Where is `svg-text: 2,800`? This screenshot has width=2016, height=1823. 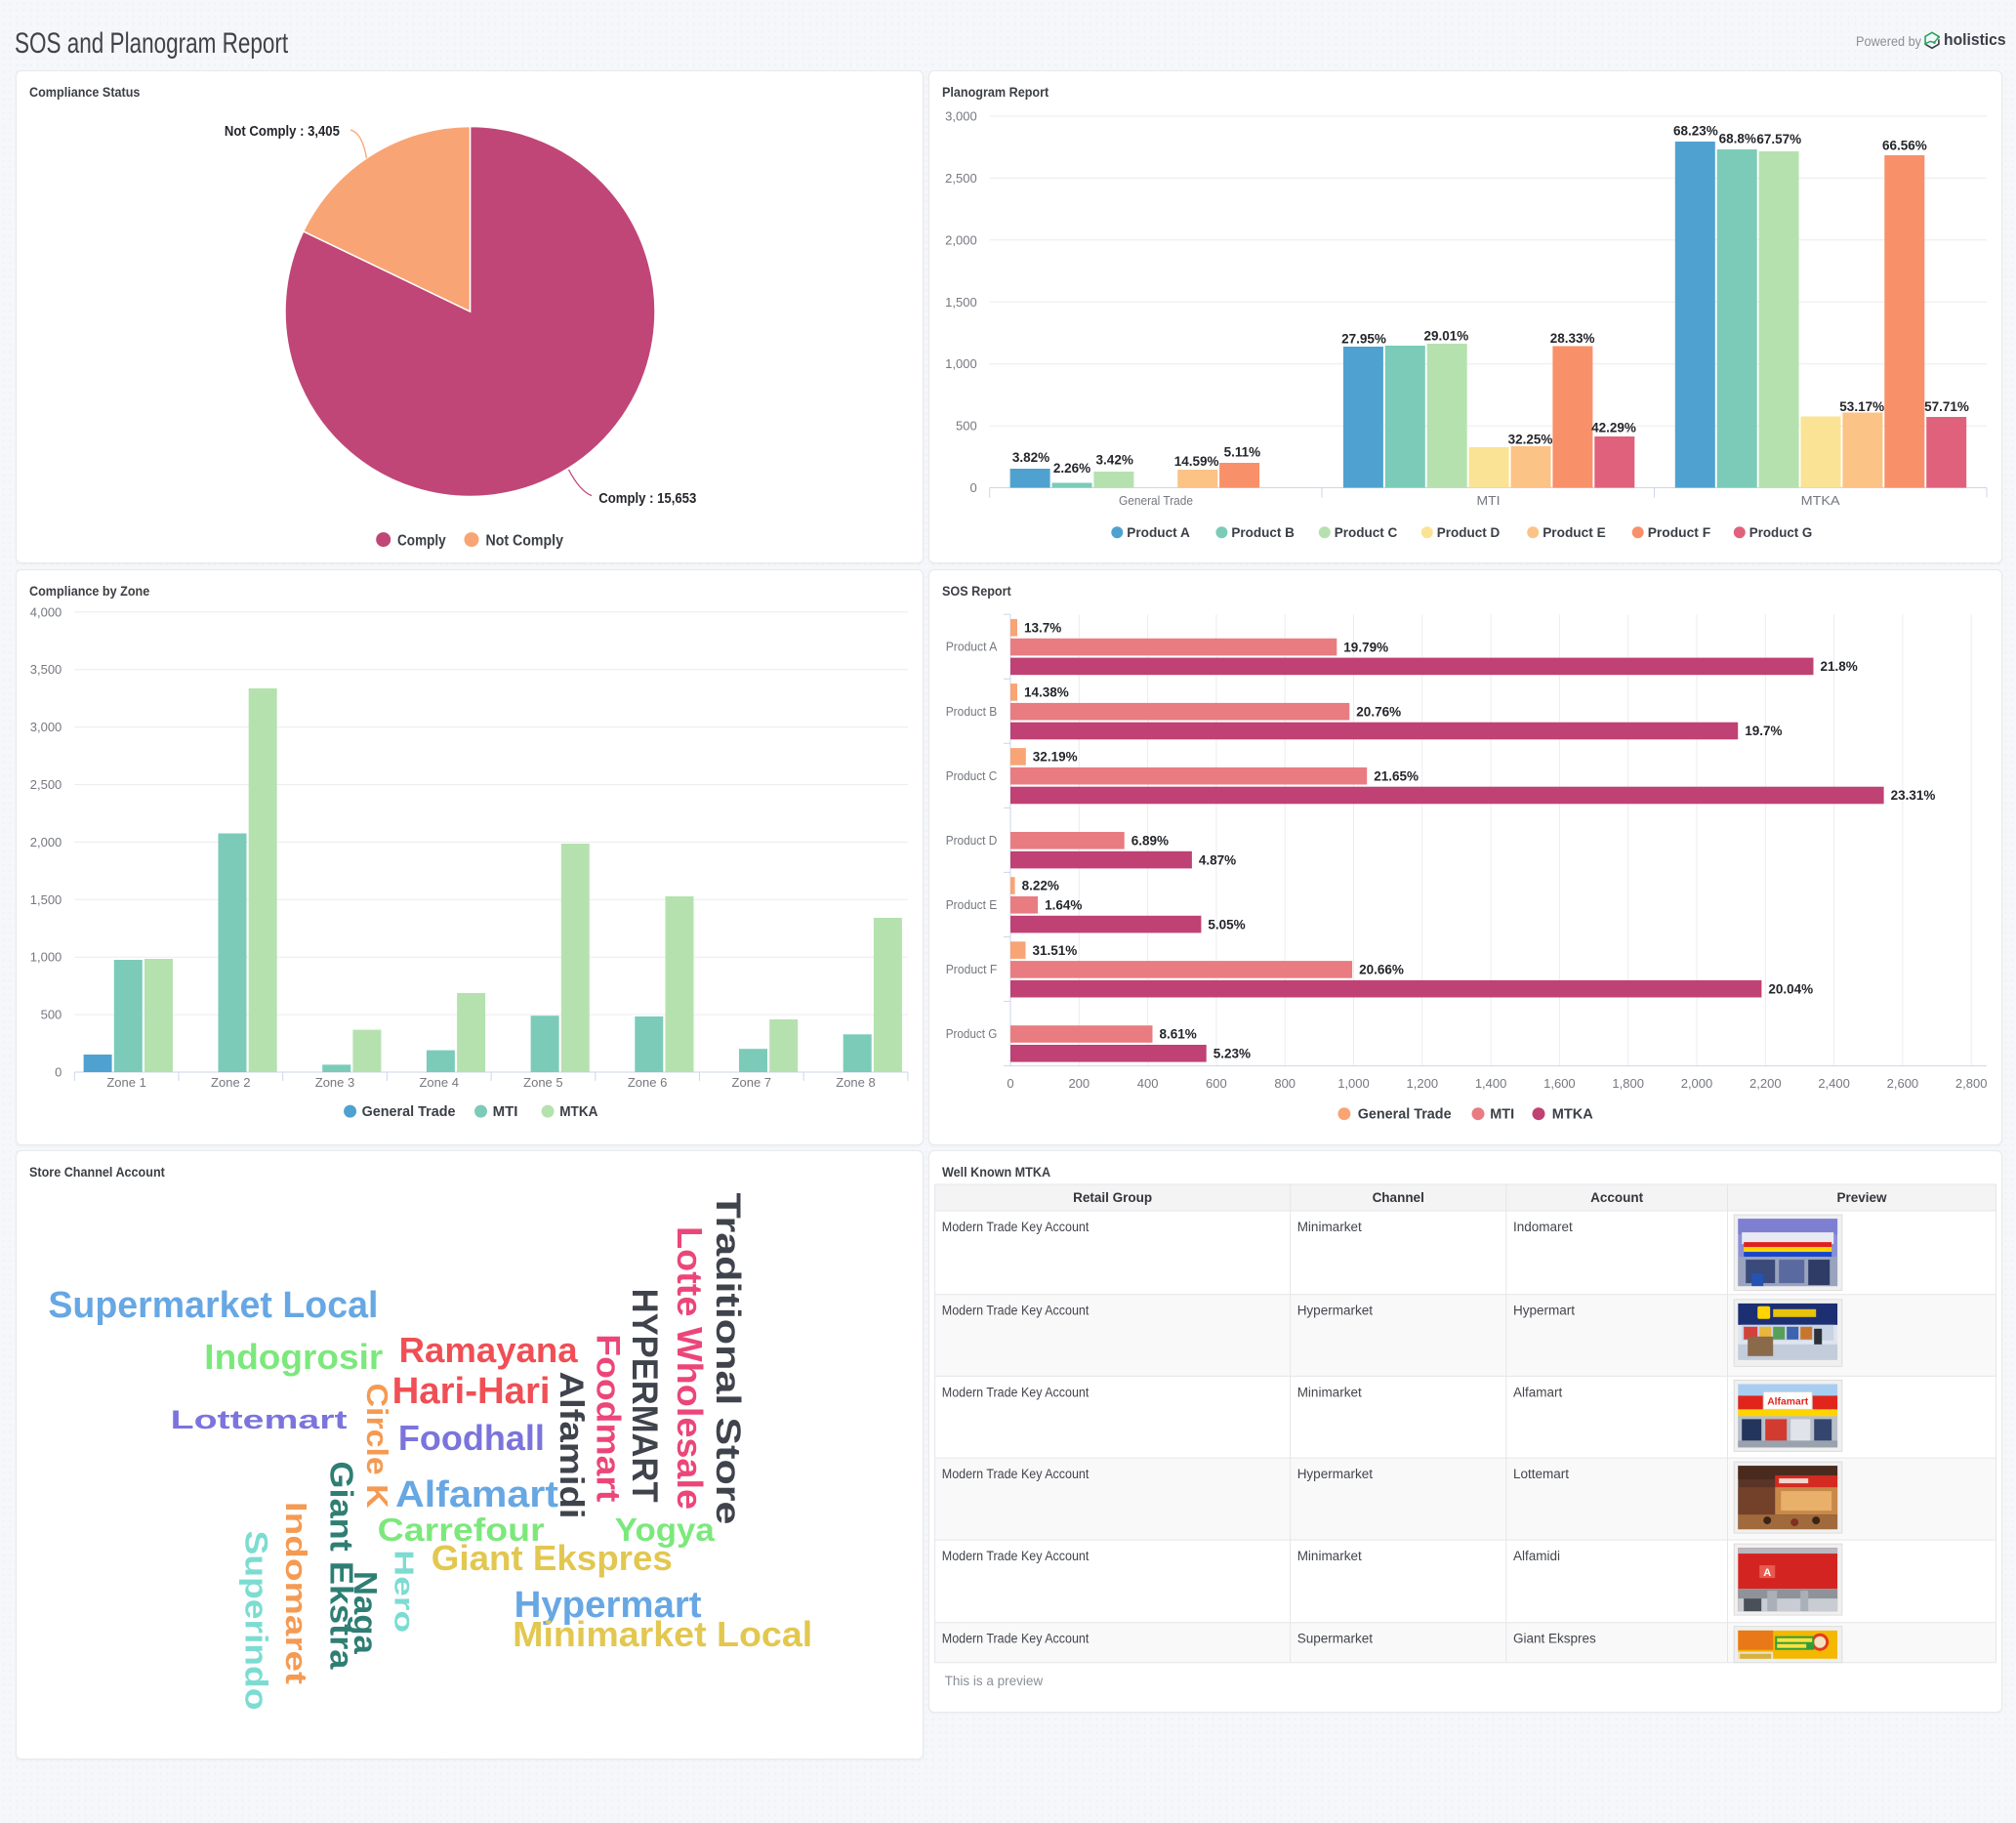
svg-text: 2,800 is located at coordinates (1972, 1083).